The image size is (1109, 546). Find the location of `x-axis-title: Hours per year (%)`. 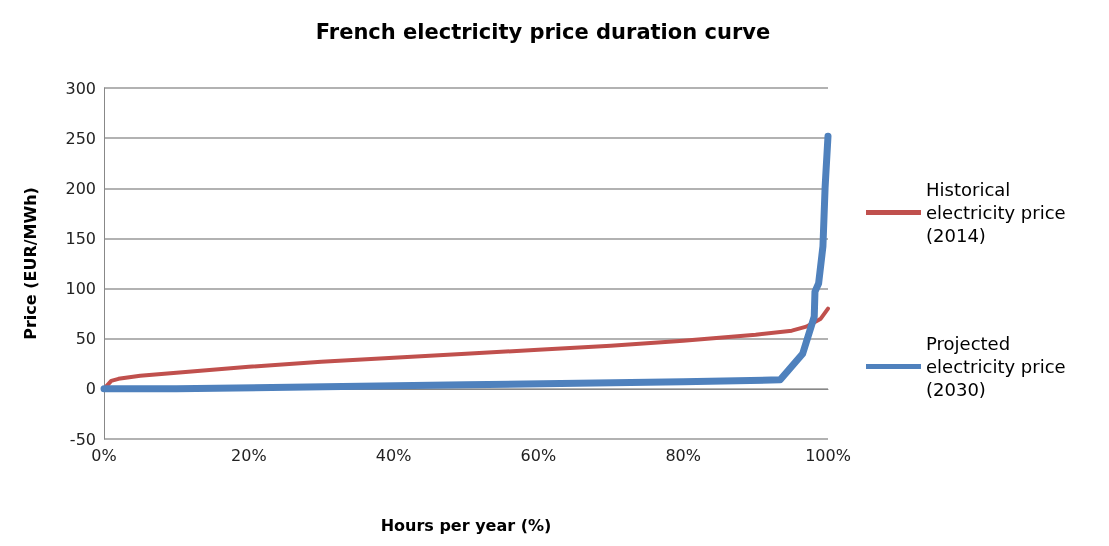

x-axis-title: Hours per year (%) is located at coordinates (466, 525).